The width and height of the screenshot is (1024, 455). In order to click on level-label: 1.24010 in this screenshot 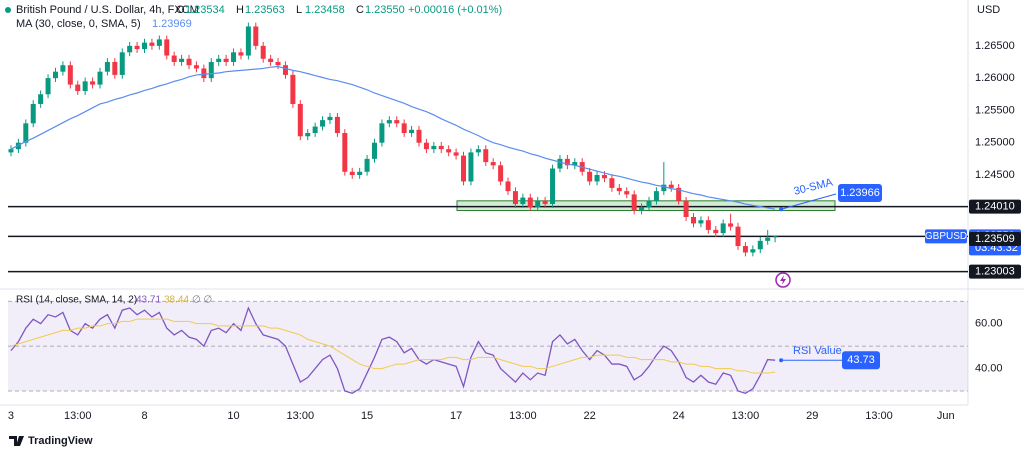, I will do `click(995, 207)`.